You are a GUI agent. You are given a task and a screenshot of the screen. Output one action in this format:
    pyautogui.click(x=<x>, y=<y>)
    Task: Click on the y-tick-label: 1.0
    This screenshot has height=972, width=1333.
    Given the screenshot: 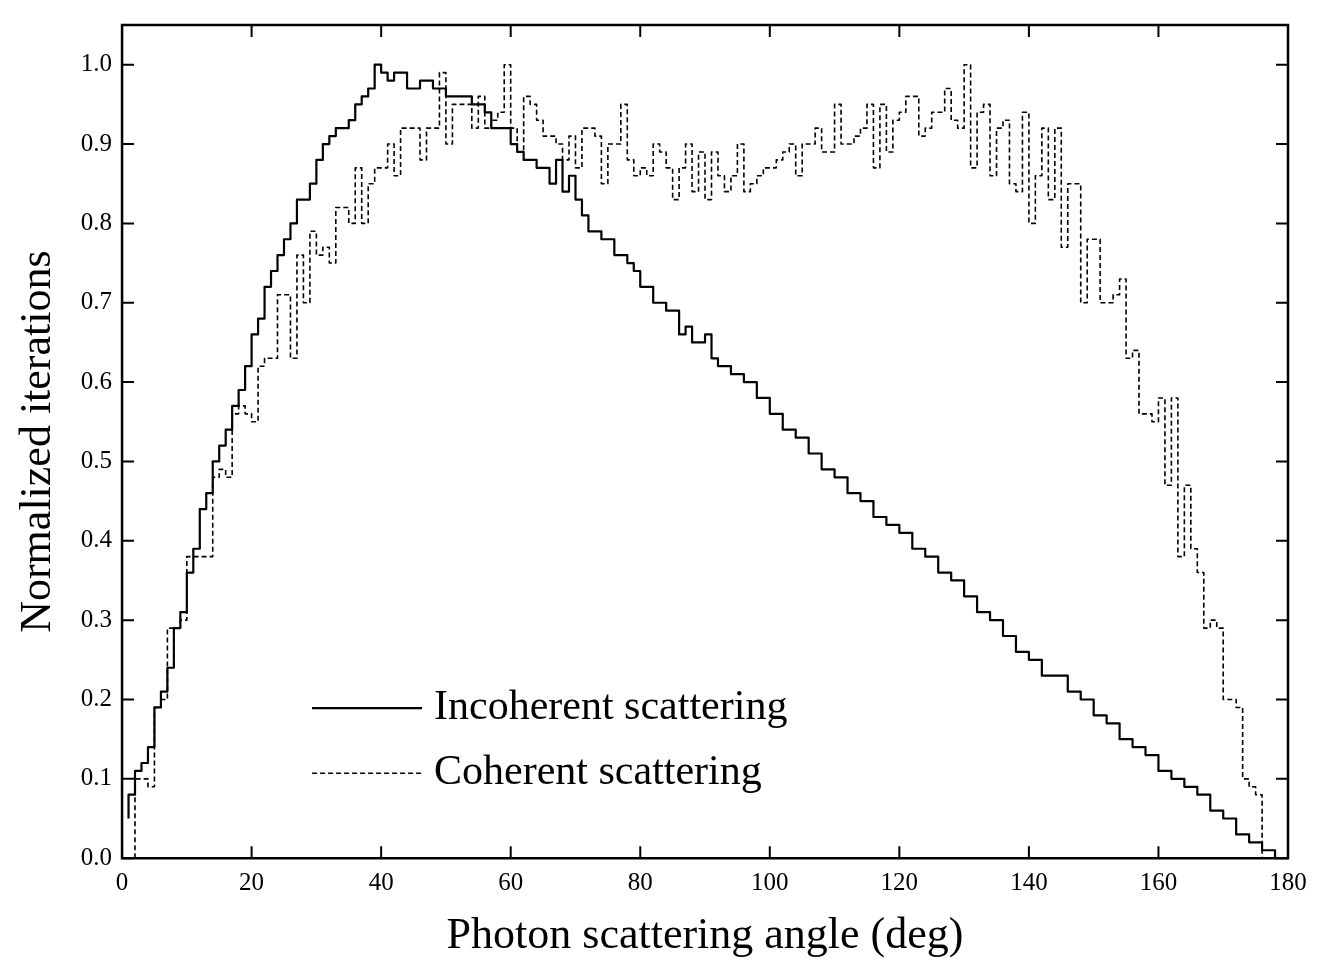 What is the action you would take?
    pyautogui.click(x=96, y=63)
    